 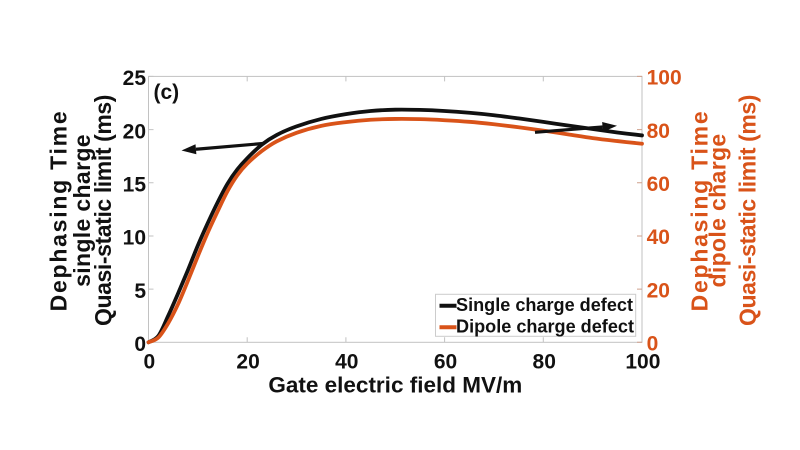 What do you see at coordinates (134, 238) in the screenshot?
I see `svg-text: 10` at bounding box center [134, 238].